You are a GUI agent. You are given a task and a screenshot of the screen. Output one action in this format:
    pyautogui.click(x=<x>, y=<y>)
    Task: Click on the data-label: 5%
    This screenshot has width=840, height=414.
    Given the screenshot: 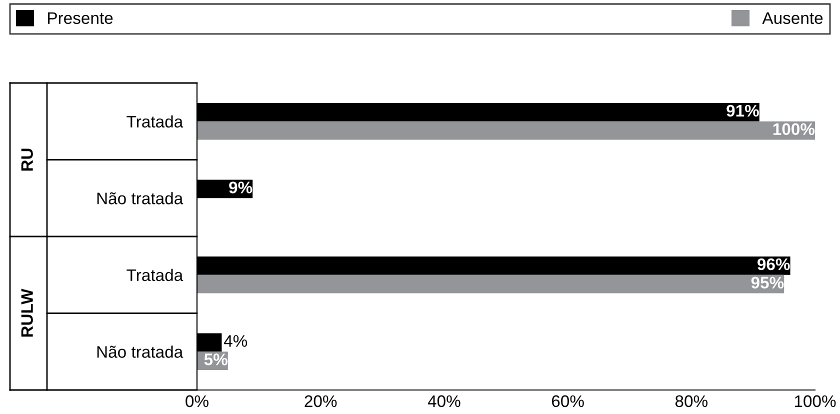 What is the action you would take?
    pyautogui.click(x=216, y=360)
    